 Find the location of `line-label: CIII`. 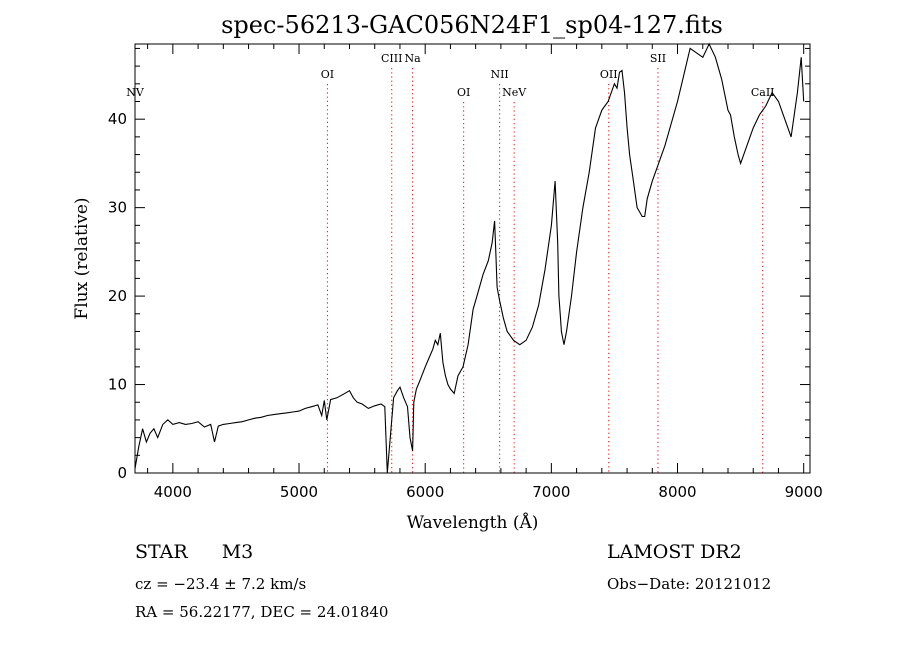

line-label: CIII is located at coordinates (391, 58).